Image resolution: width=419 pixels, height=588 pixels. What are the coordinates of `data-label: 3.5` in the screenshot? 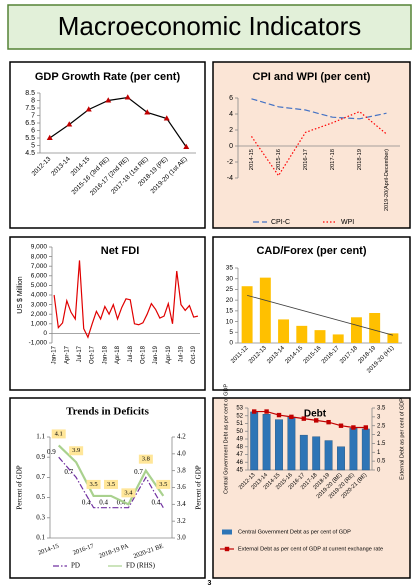 It's located at (111, 484).